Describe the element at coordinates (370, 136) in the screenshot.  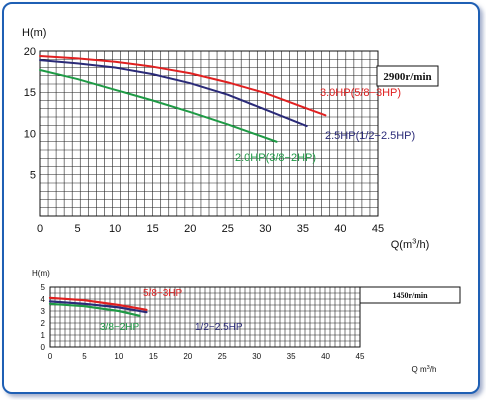
I see `series-label: 2.5HP(1/2−2.5HP)` at that location.